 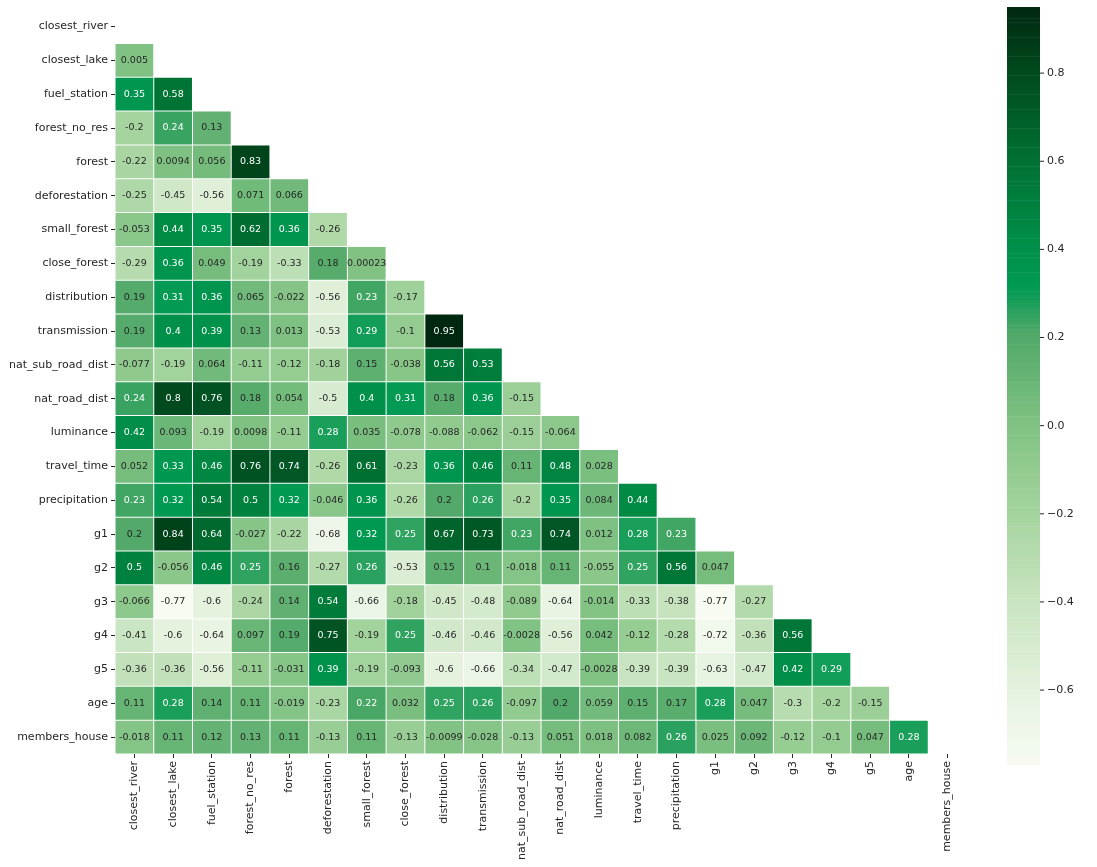 I want to click on data-label: 0.1, so click(x=483, y=567).